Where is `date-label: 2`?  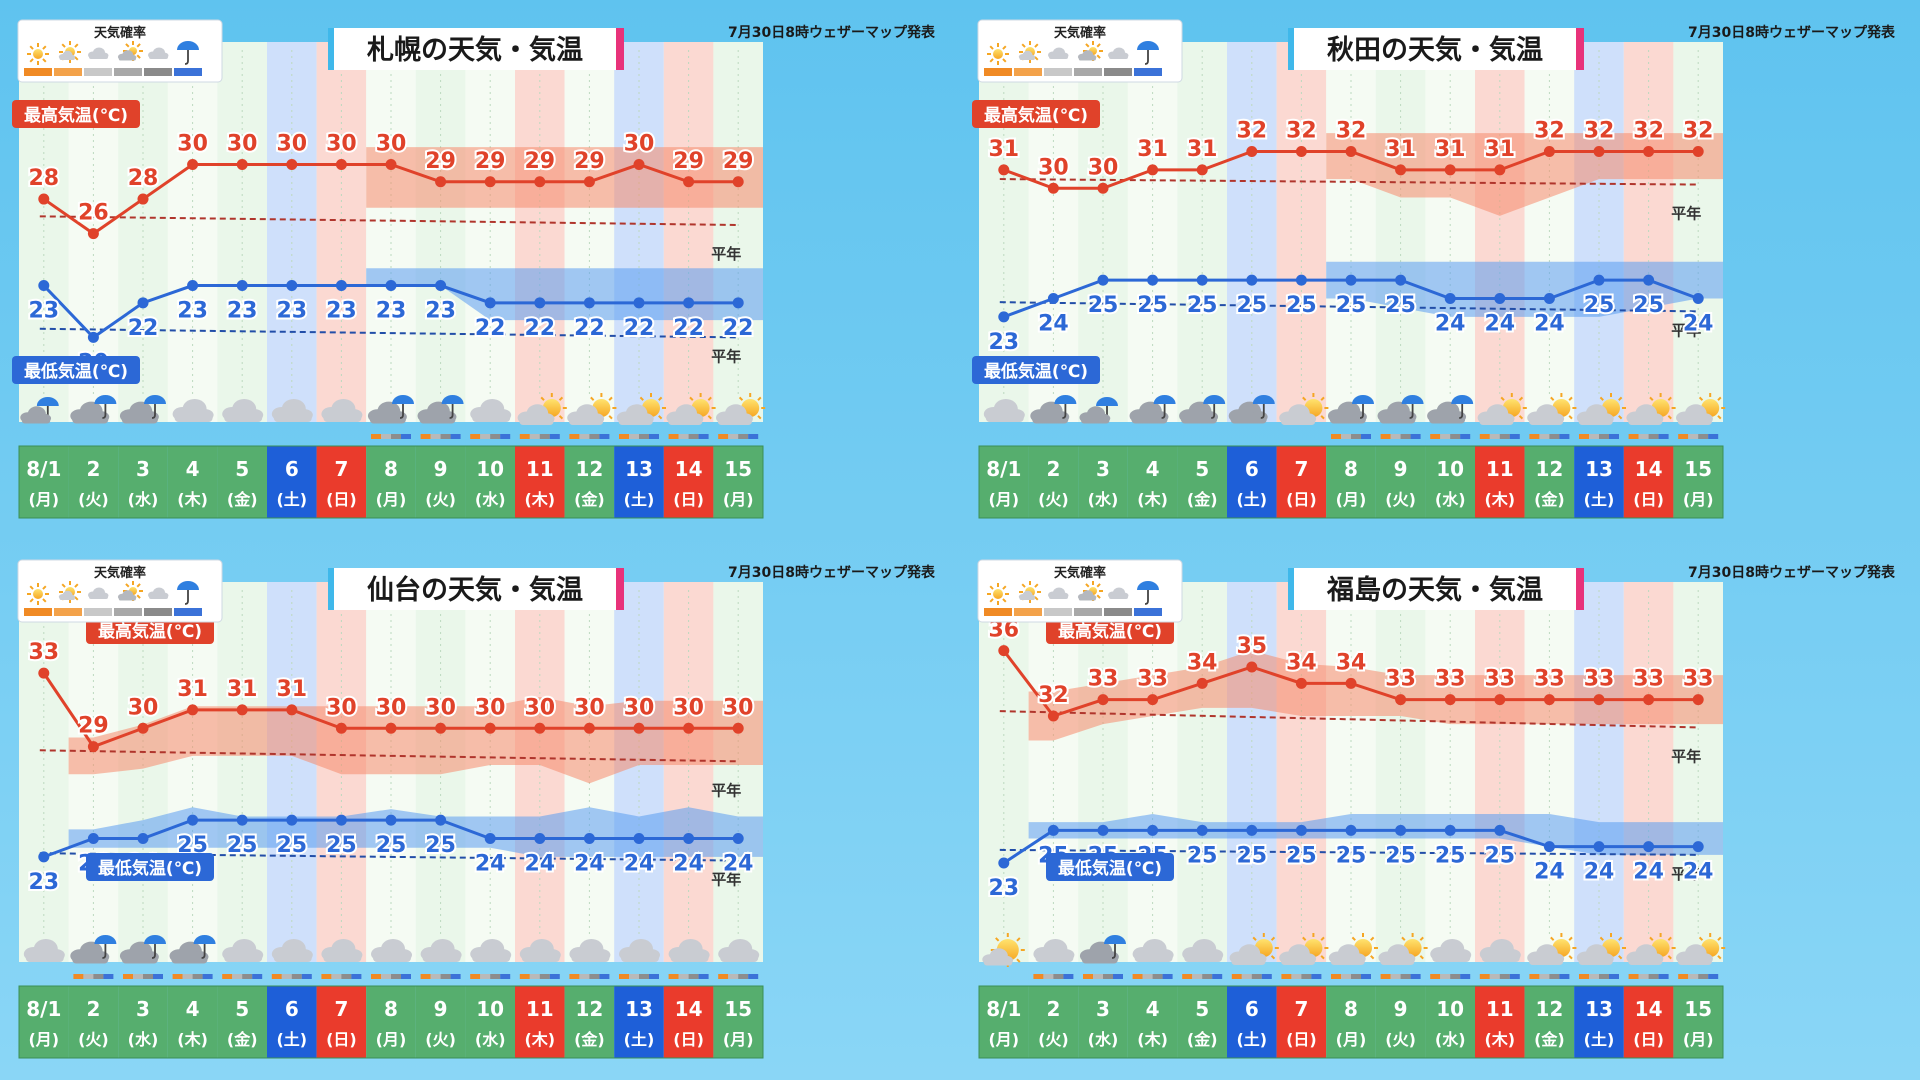
date-label: 2 is located at coordinates (1053, 1009).